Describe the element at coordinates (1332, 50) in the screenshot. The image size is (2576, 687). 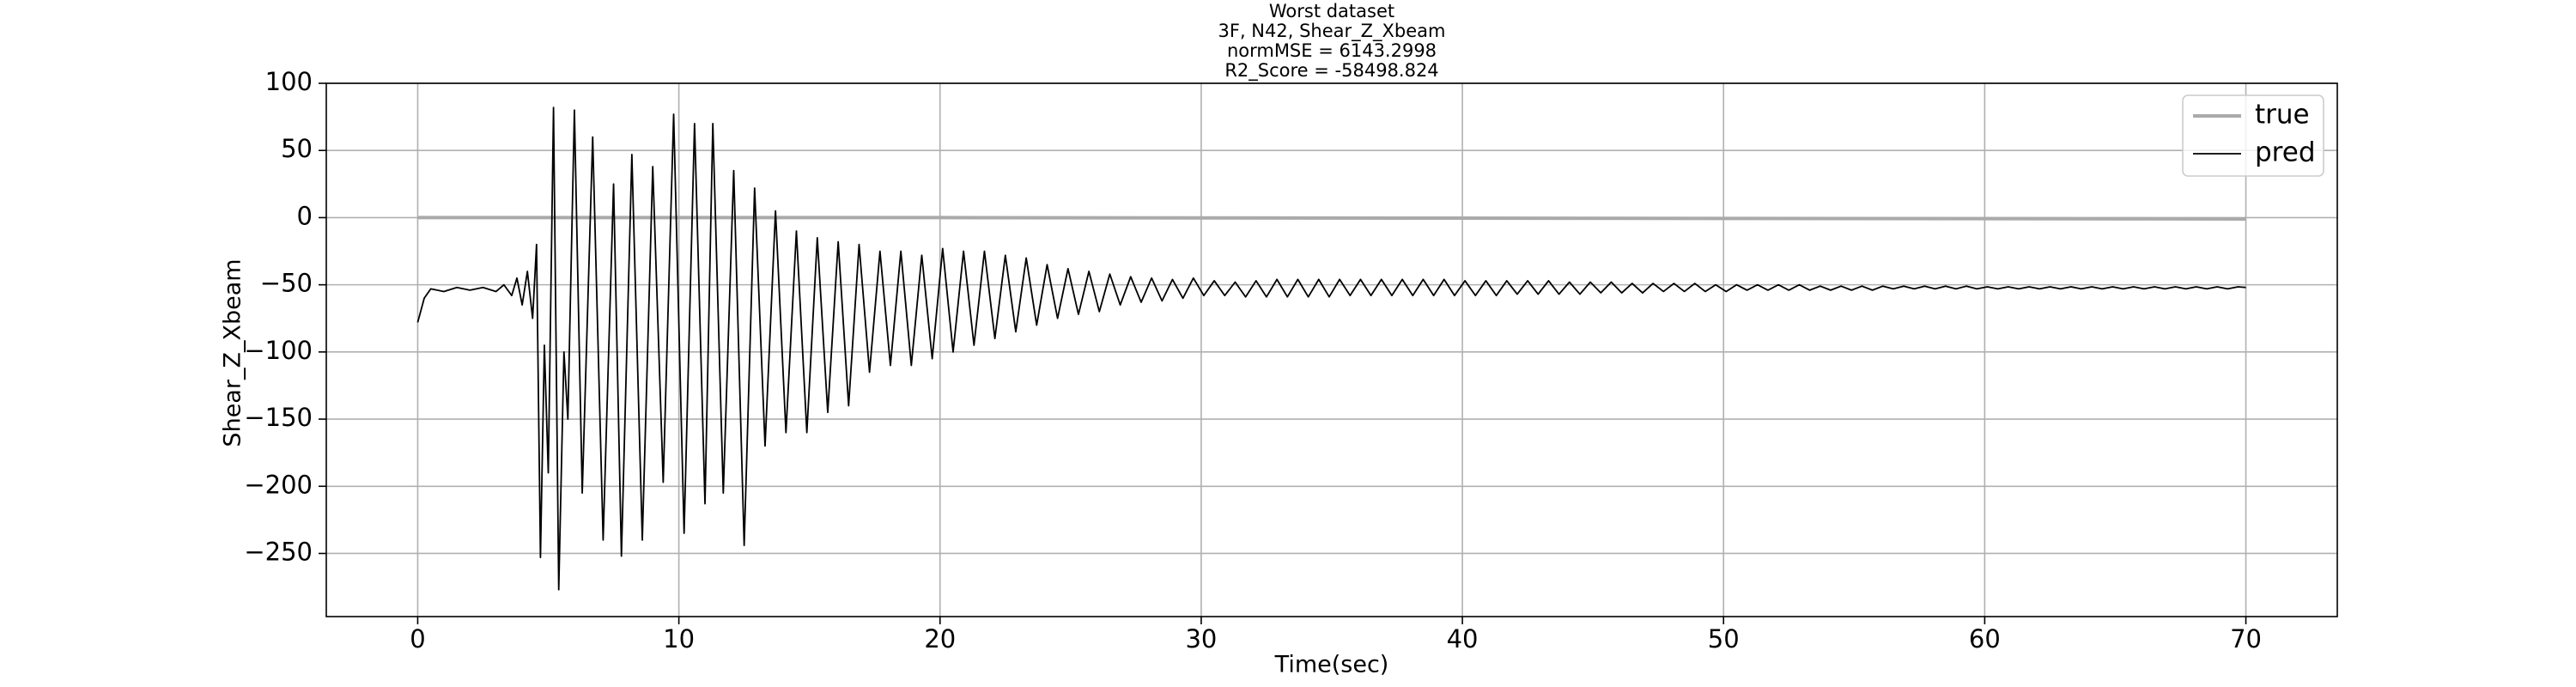
I see `chart-title: normMSE = 6143.2998` at that location.